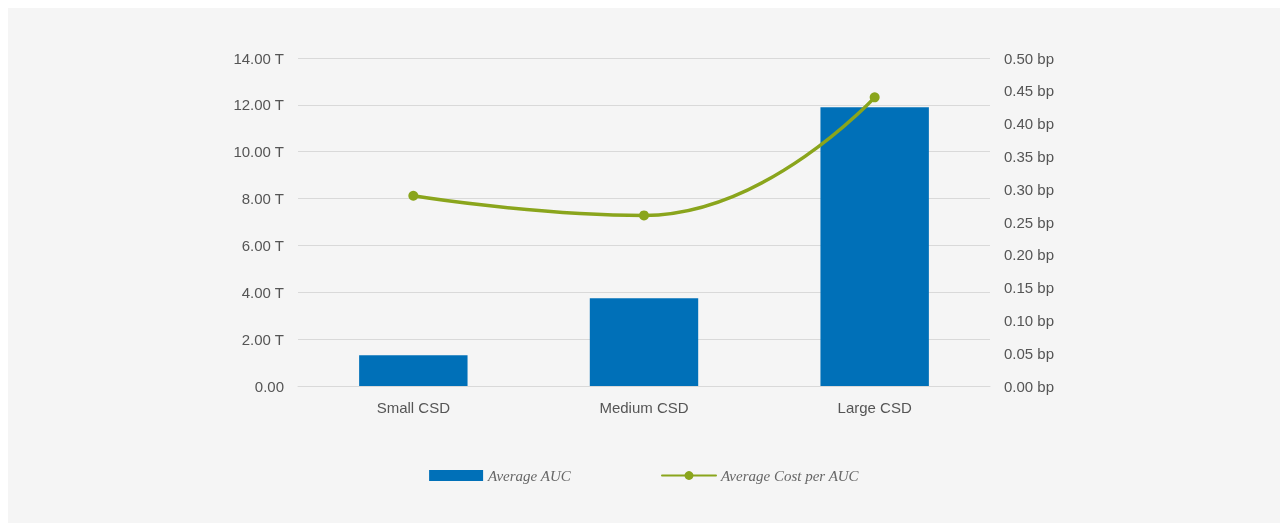 The height and width of the screenshot is (531, 1288). Describe the element at coordinates (258, 58) in the screenshot. I see `y-tick-label: 14.00 T` at that location.